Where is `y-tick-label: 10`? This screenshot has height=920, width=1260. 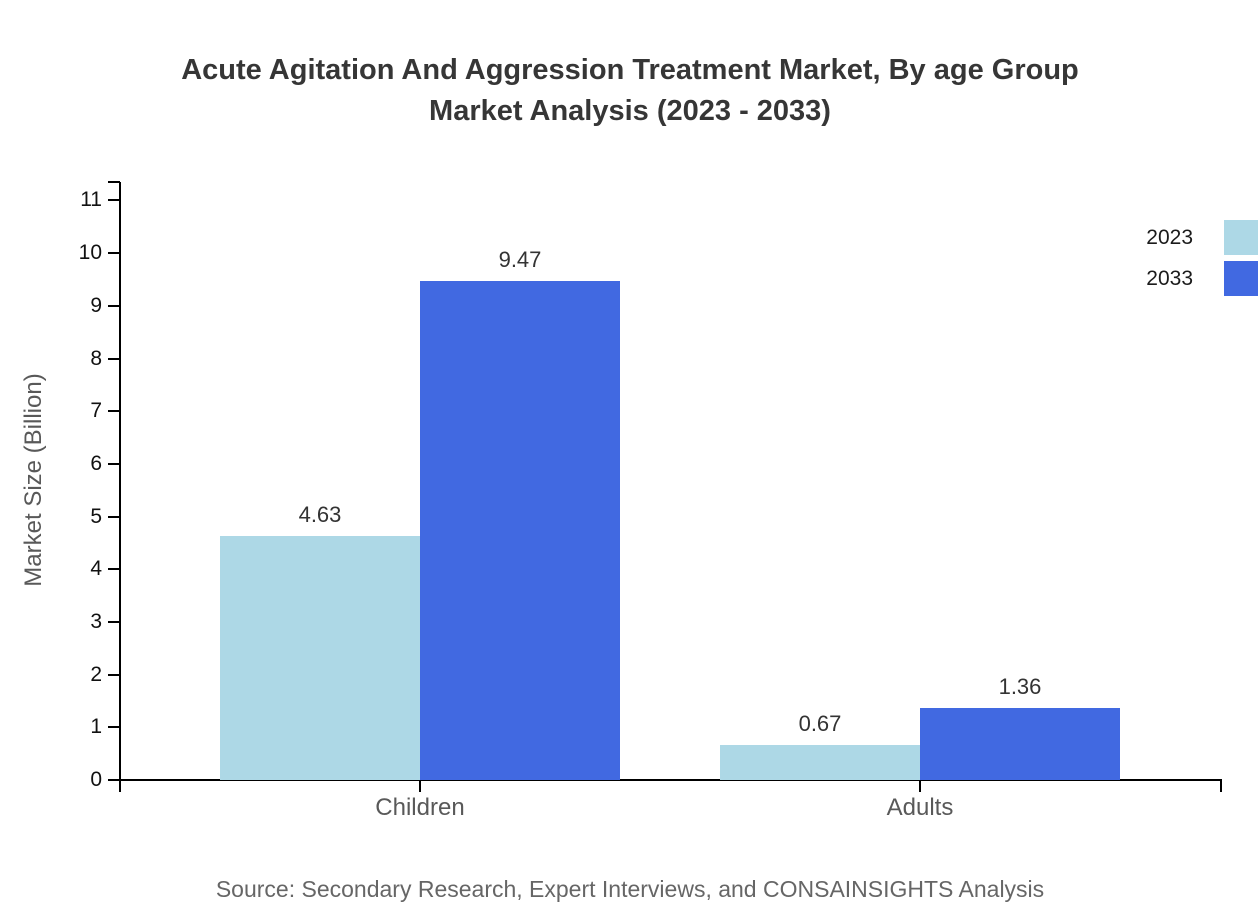 y-tick-label: 10 is located at coordinates (90, 253).